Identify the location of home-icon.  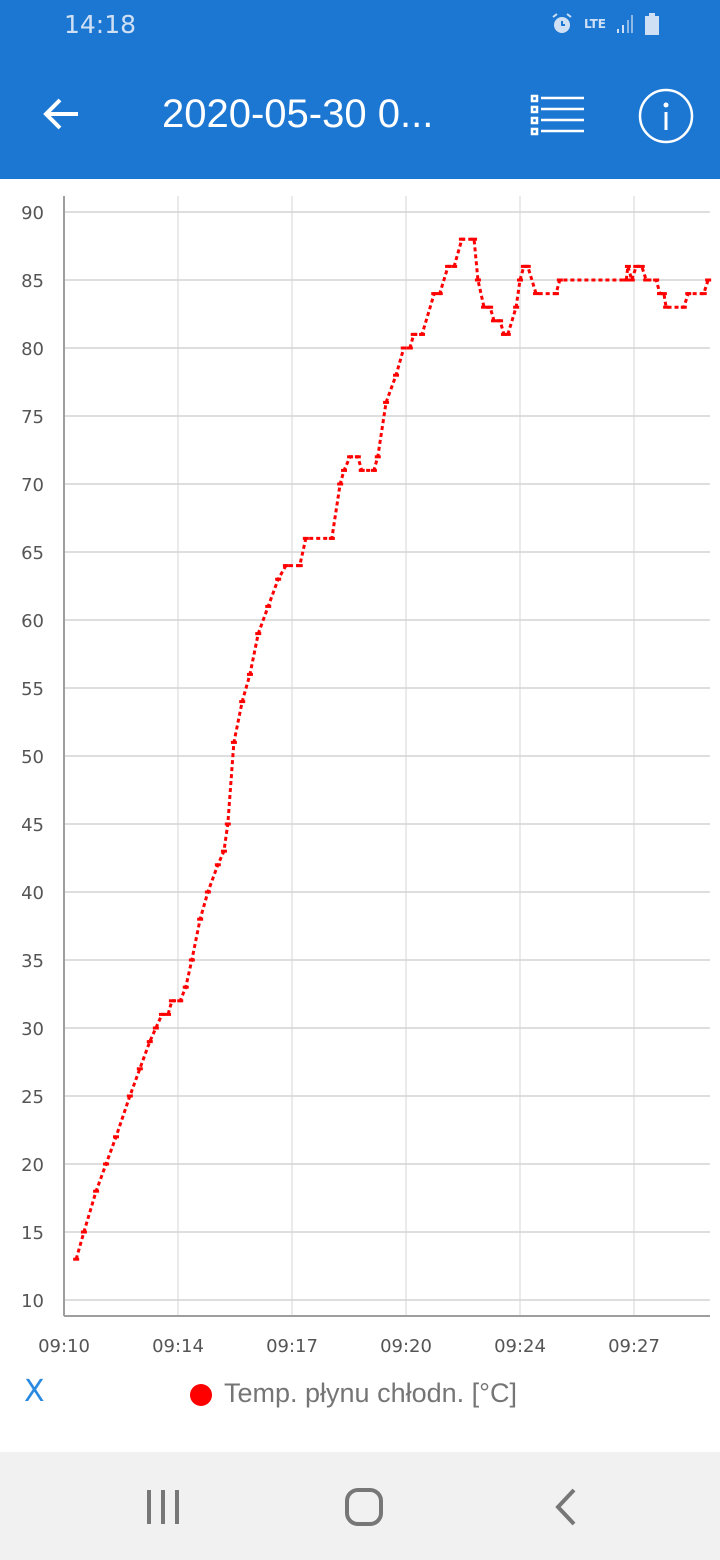
(364, 1507).